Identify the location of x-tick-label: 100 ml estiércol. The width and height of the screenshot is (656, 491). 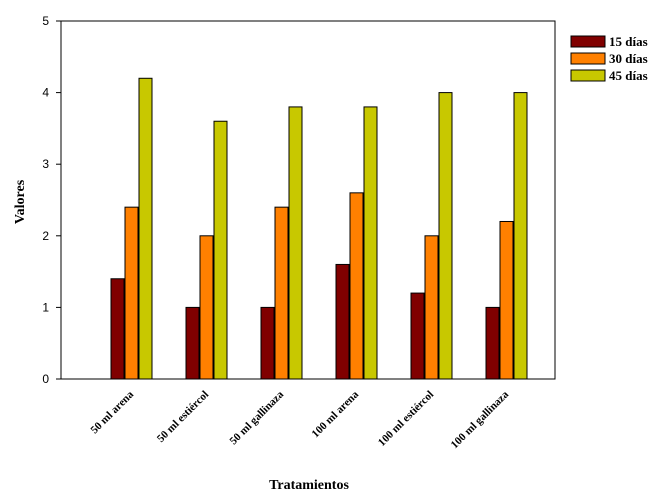
(406, 419).